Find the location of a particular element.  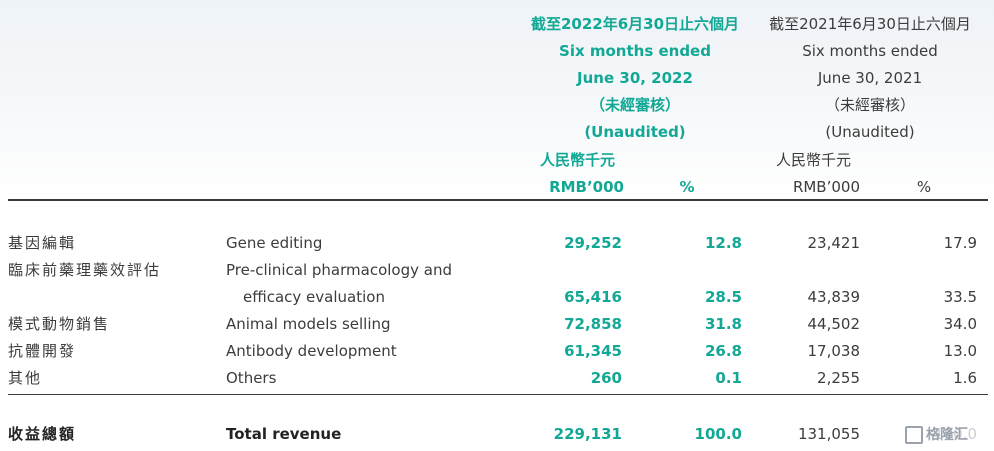

row-antibody-en: Antibody development is located at coordinates (311, 351).